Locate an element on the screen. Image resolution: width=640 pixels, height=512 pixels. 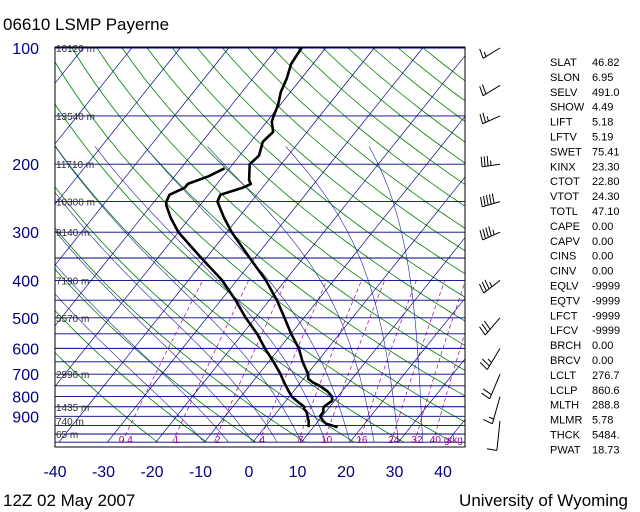
index-value-totl: 47.10 is located at coordinates (606, 212).